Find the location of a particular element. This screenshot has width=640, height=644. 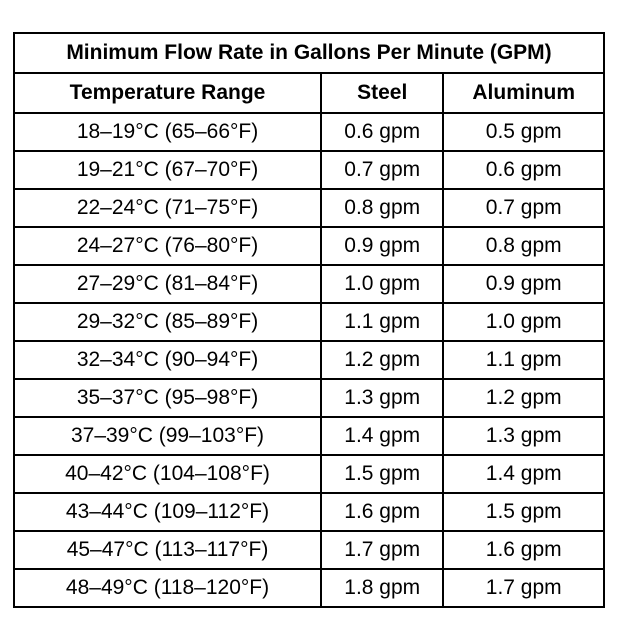

table-row: 35–37°C (95–98°F) 1.3 gpm 1.2 gpm is located at coordinates (308, 398).